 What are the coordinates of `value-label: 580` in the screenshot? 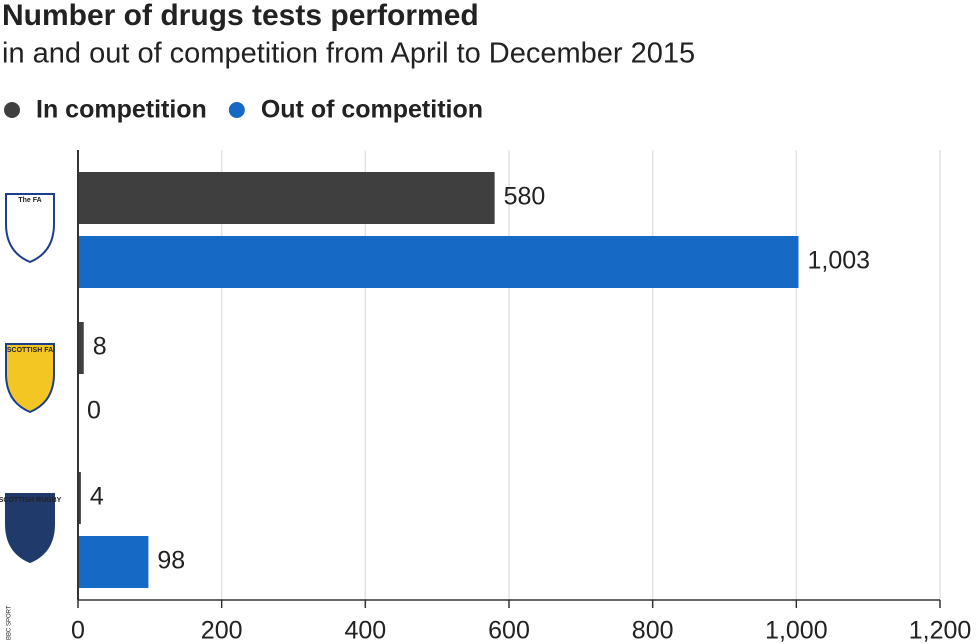 It's located at (525, 197).